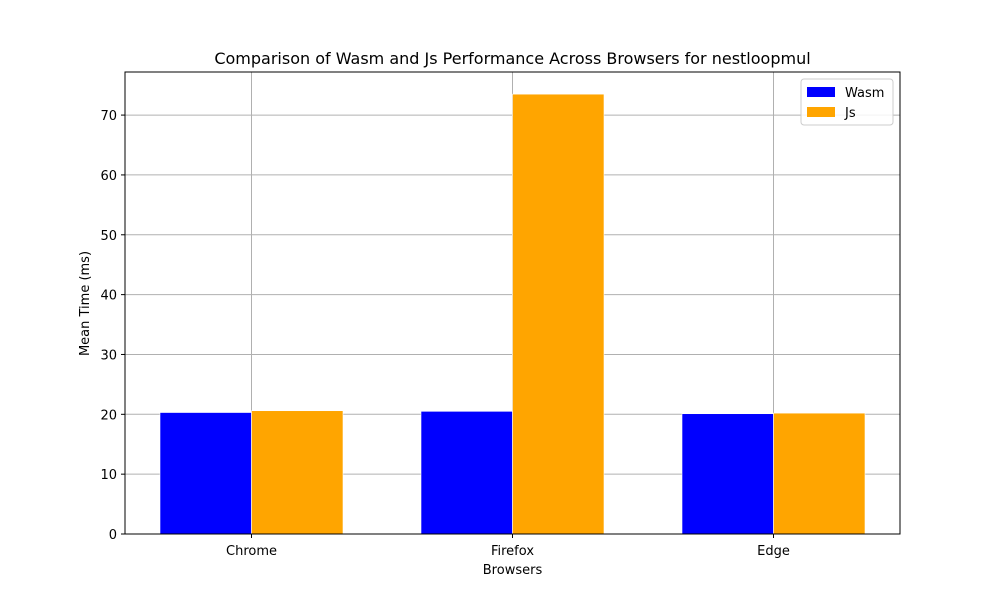  I want to click on y-axis-label: Mean Time (ms), so click(85, 303).